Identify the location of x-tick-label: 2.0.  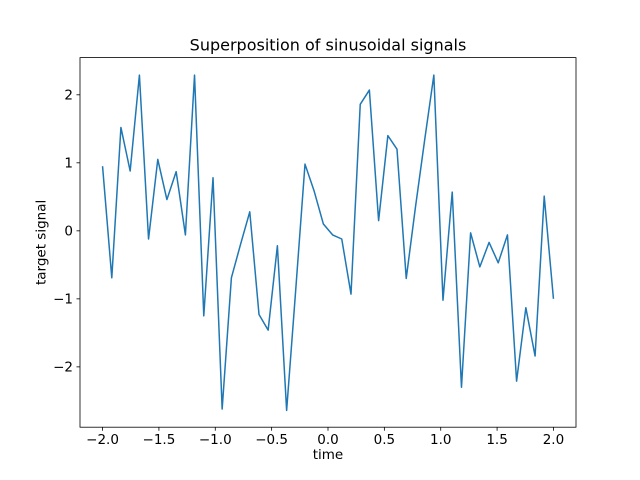
(553, 440).